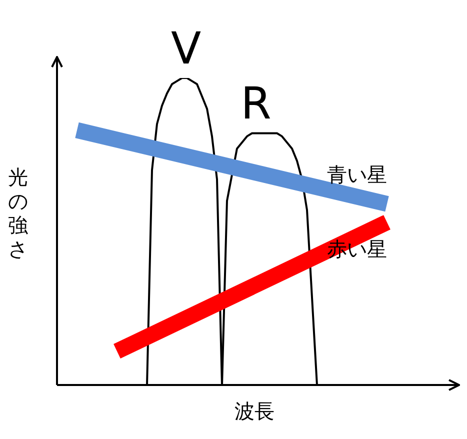  Describe the element at coordinates (357, 249) in the screenshot. I see `series-label: 赤い星` at that location.